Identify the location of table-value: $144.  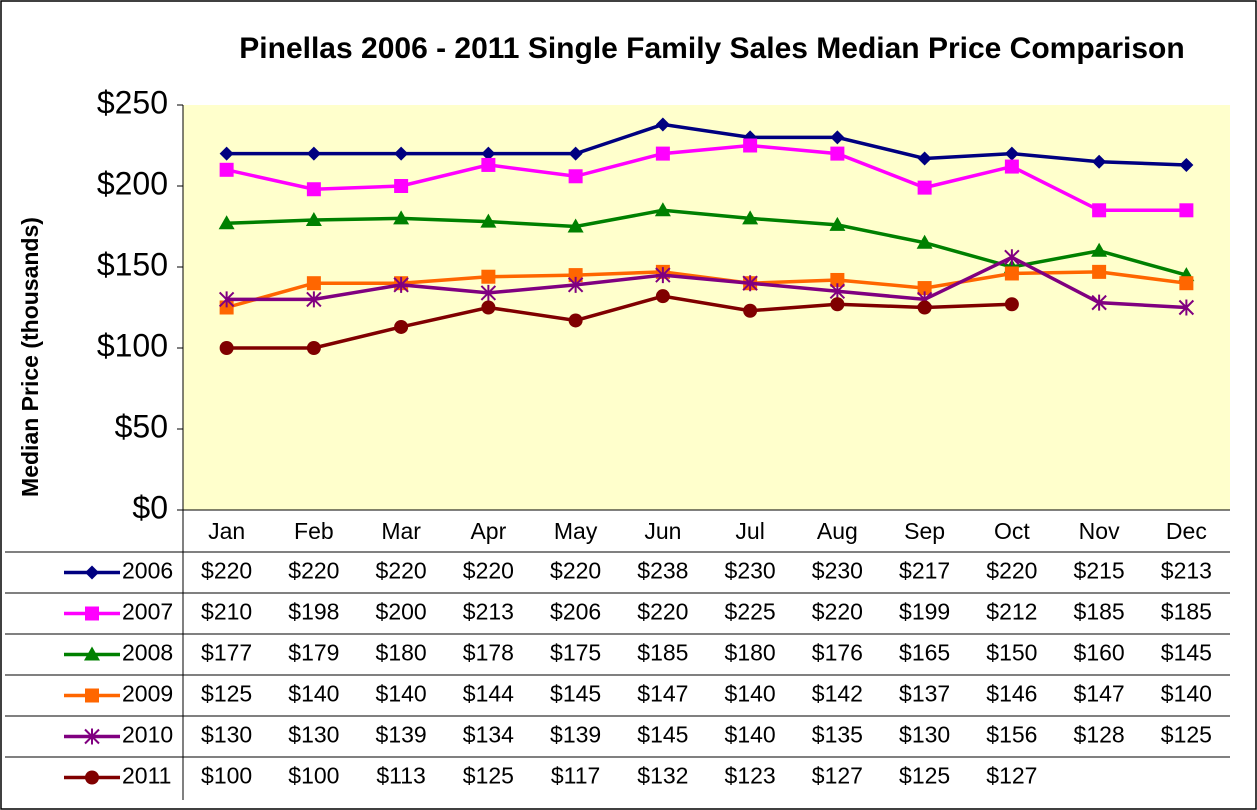
(488, 694).